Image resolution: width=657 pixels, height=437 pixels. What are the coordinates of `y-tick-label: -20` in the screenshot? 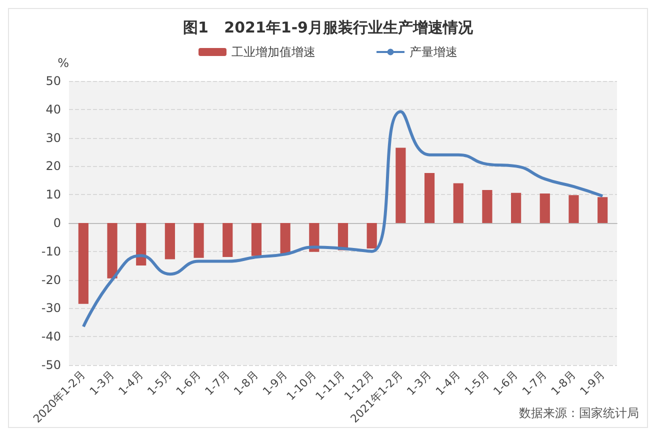 It's located at (51, 279).